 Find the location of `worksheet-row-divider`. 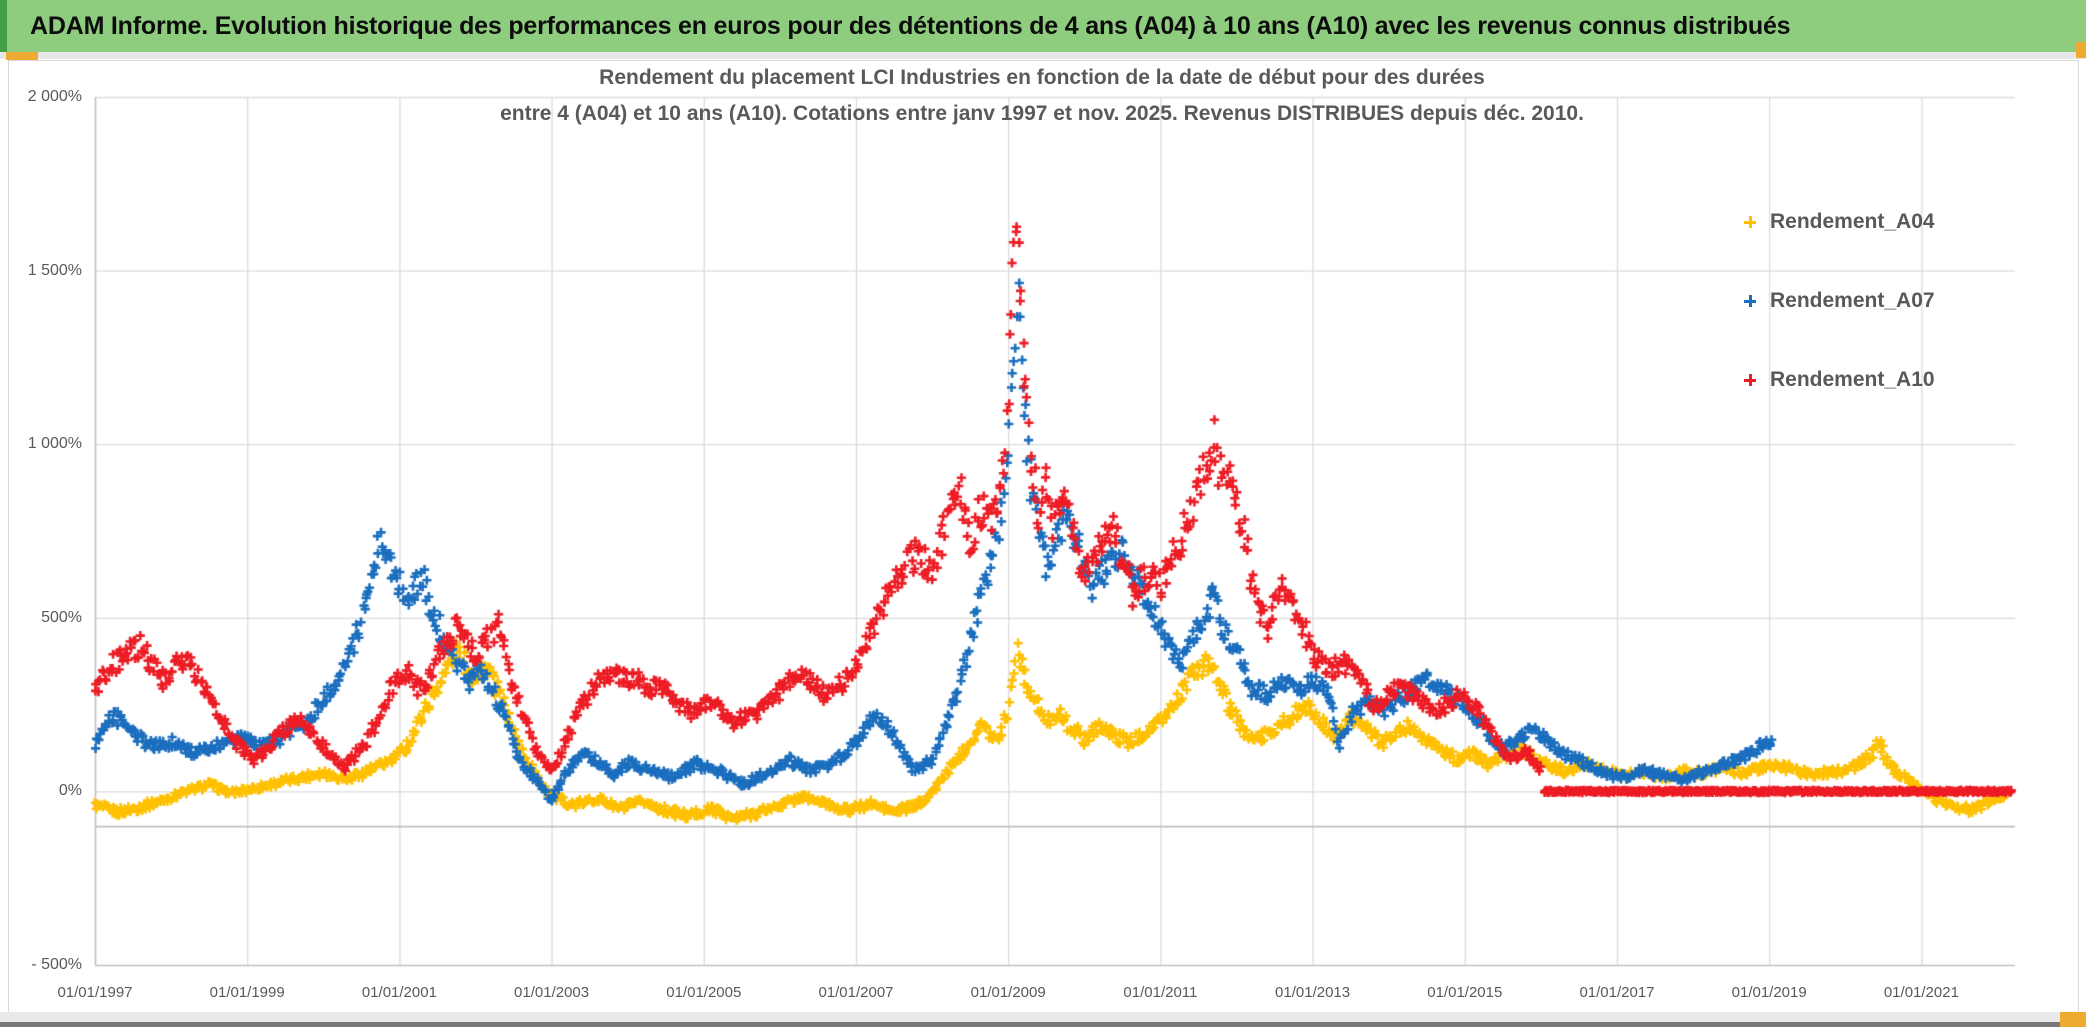

worksheet-row-divider is located at coordinates (1043, 55).